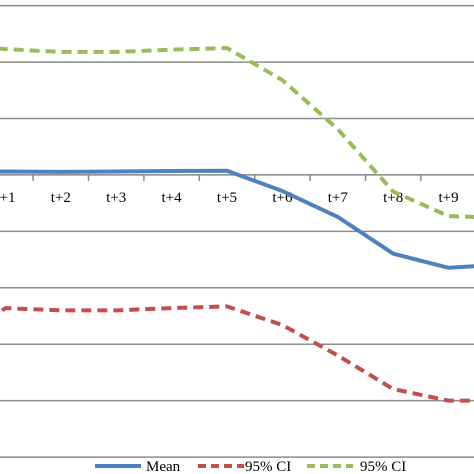 The image size is (474, 474). Describe the element at coordinates (338, 198) in the screenshot. I see `x-tick-label: t+7` at that location.